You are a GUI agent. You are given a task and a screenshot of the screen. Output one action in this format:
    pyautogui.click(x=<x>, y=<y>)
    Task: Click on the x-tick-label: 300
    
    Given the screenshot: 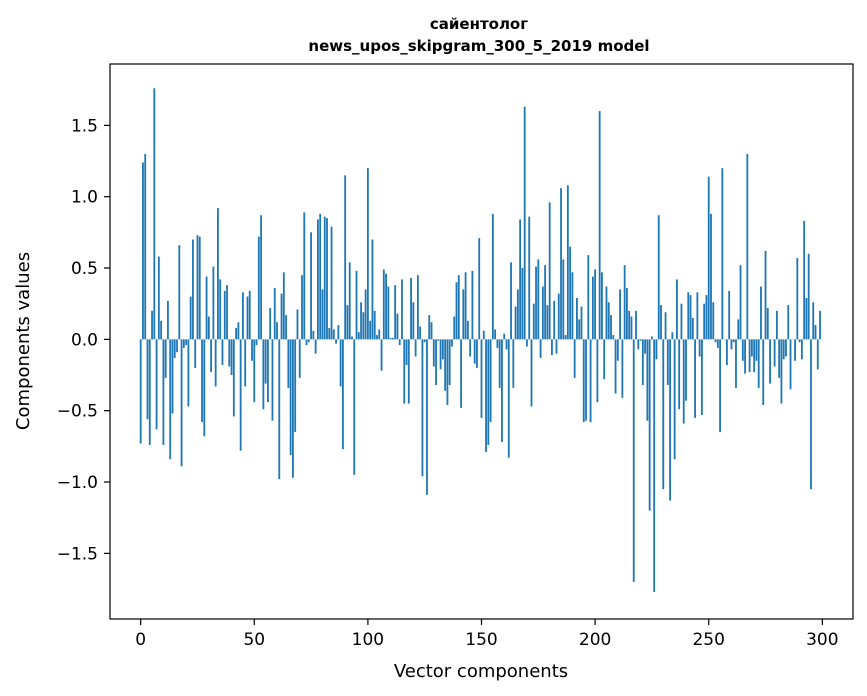 What is the action you would take?
    pyautogui.click(x=822, y=640)
    